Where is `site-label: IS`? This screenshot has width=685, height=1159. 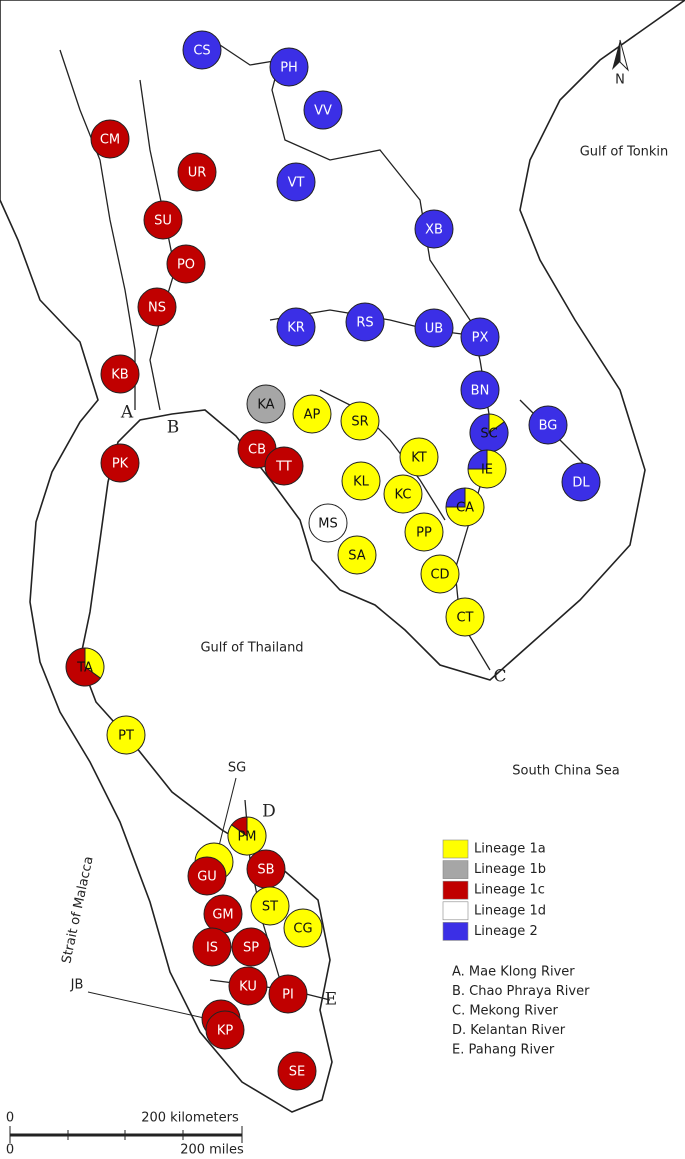 site-label: IS is located at coordinates (212, 948).